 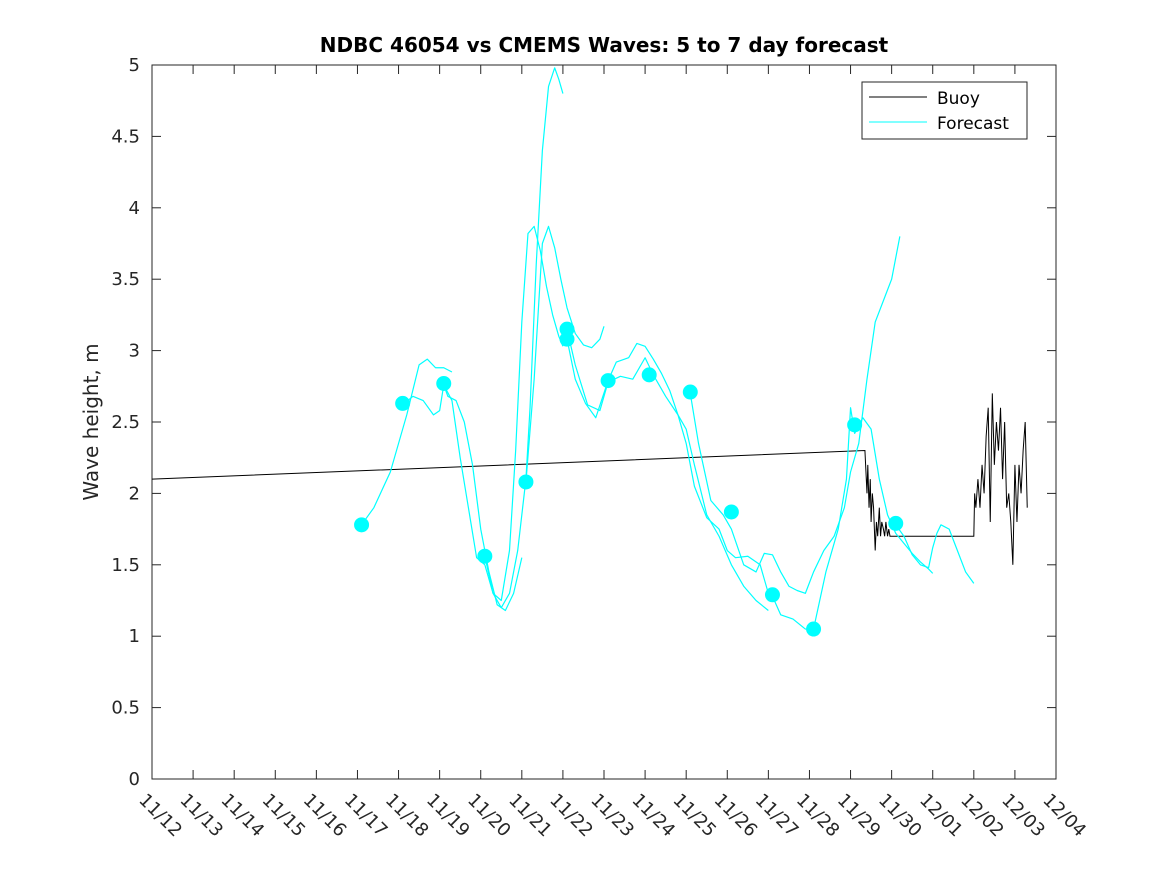 What do you see at coordinates (448, 816) in the screenshot?
I see `x-tick-label: 11/19` at bounding box center [448, 816].